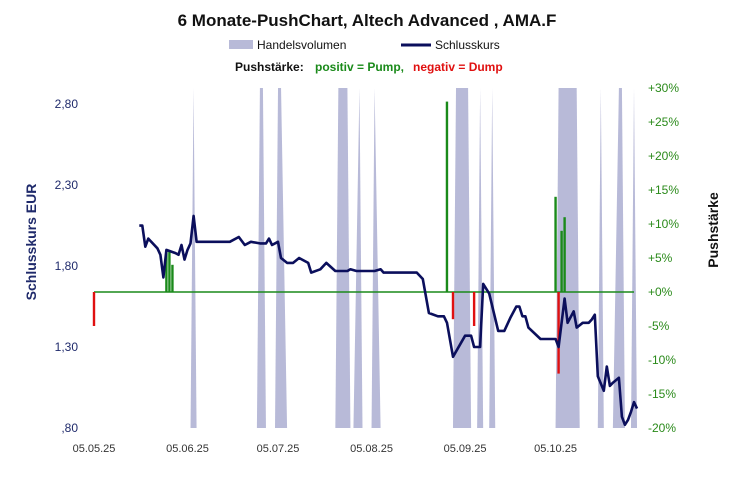 The width and height of the screenshot is (734, 480). What do you see at coordinates (94, 449) in the screenshot?
I see `x-tick: 05.05.25` at bounding box center [94, 449].